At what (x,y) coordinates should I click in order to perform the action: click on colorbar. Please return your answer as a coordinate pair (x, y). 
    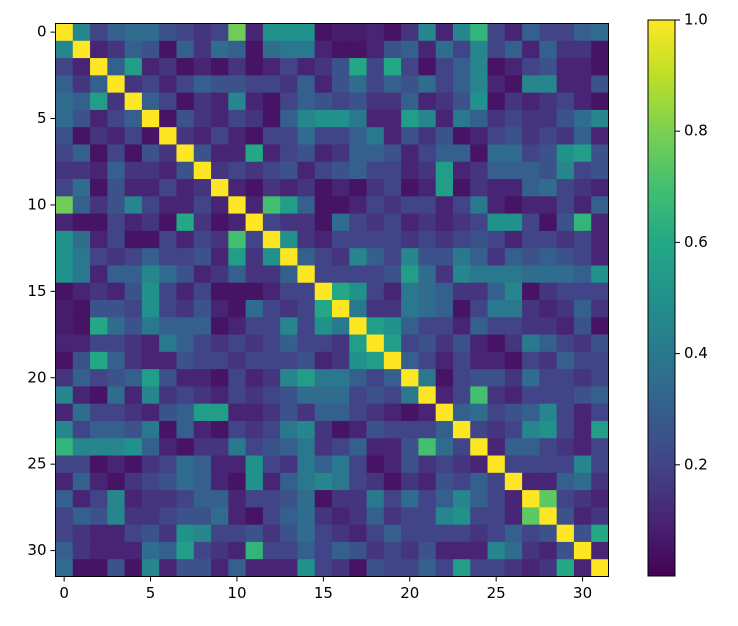
    Looking at the image, I should click on (661, 298).